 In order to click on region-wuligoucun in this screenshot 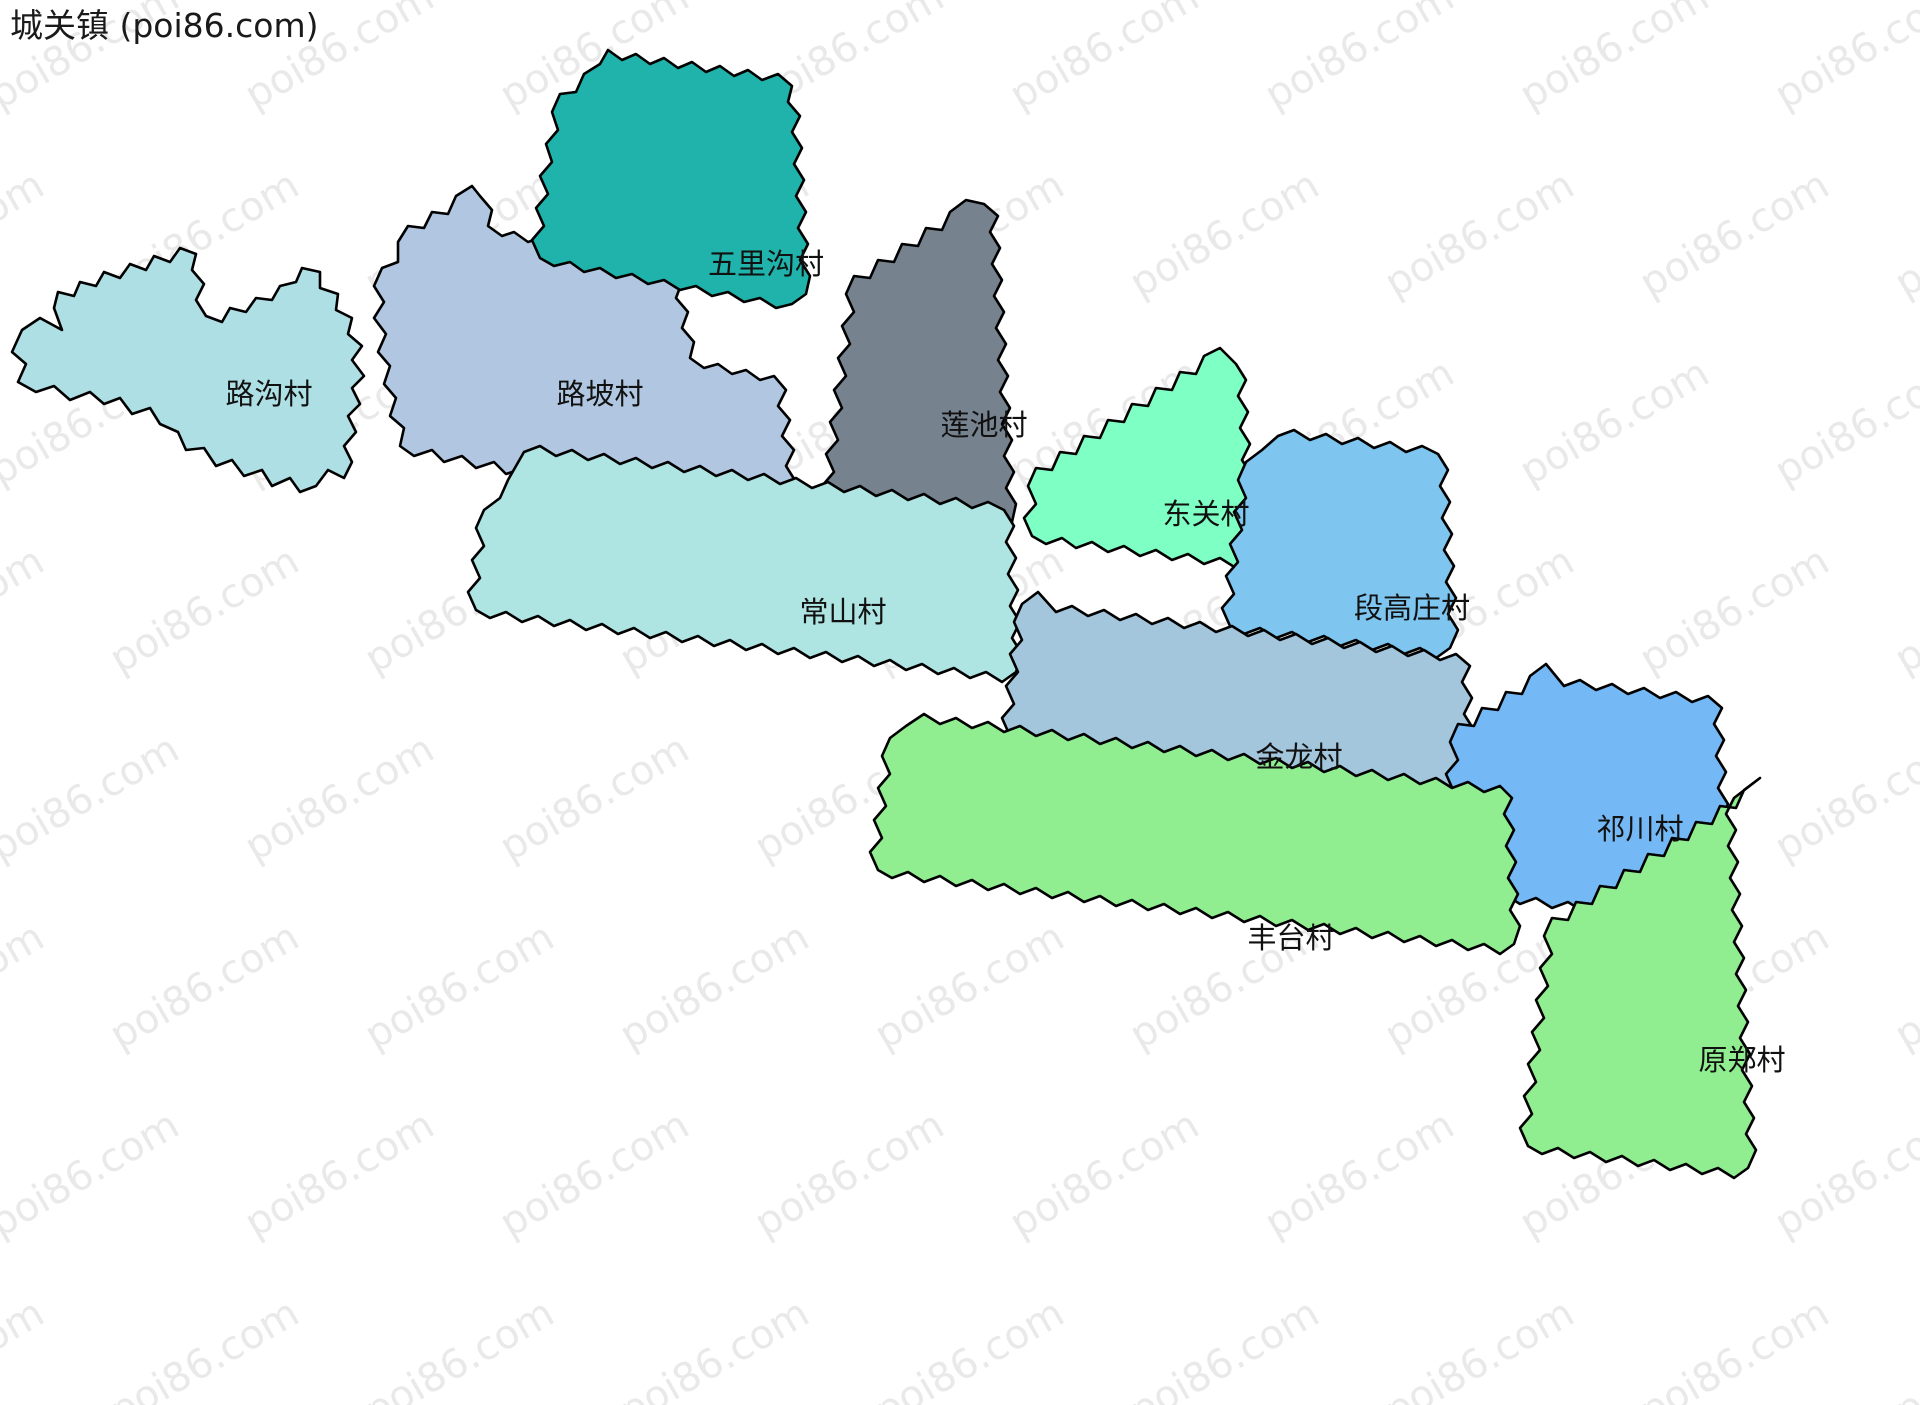, I will do `click(671, 179)`.